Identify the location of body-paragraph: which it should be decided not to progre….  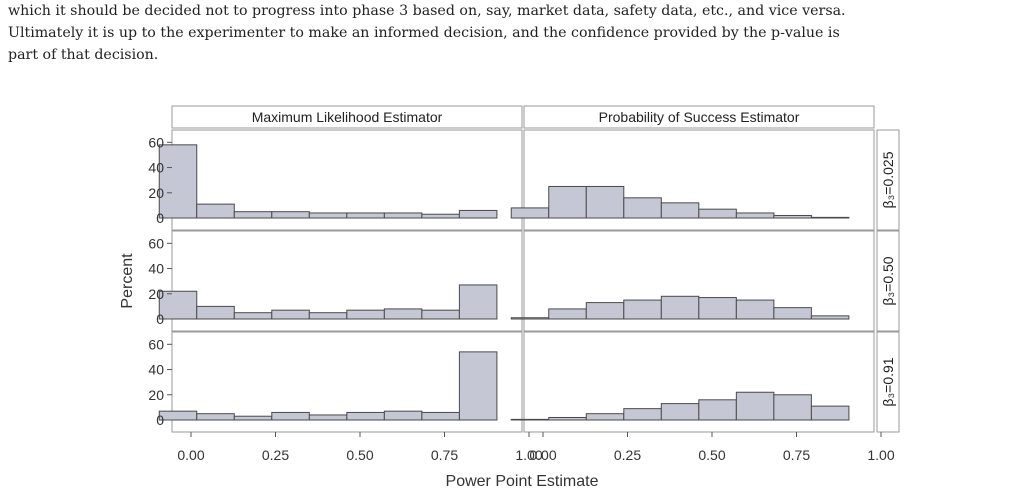
(508, 33).